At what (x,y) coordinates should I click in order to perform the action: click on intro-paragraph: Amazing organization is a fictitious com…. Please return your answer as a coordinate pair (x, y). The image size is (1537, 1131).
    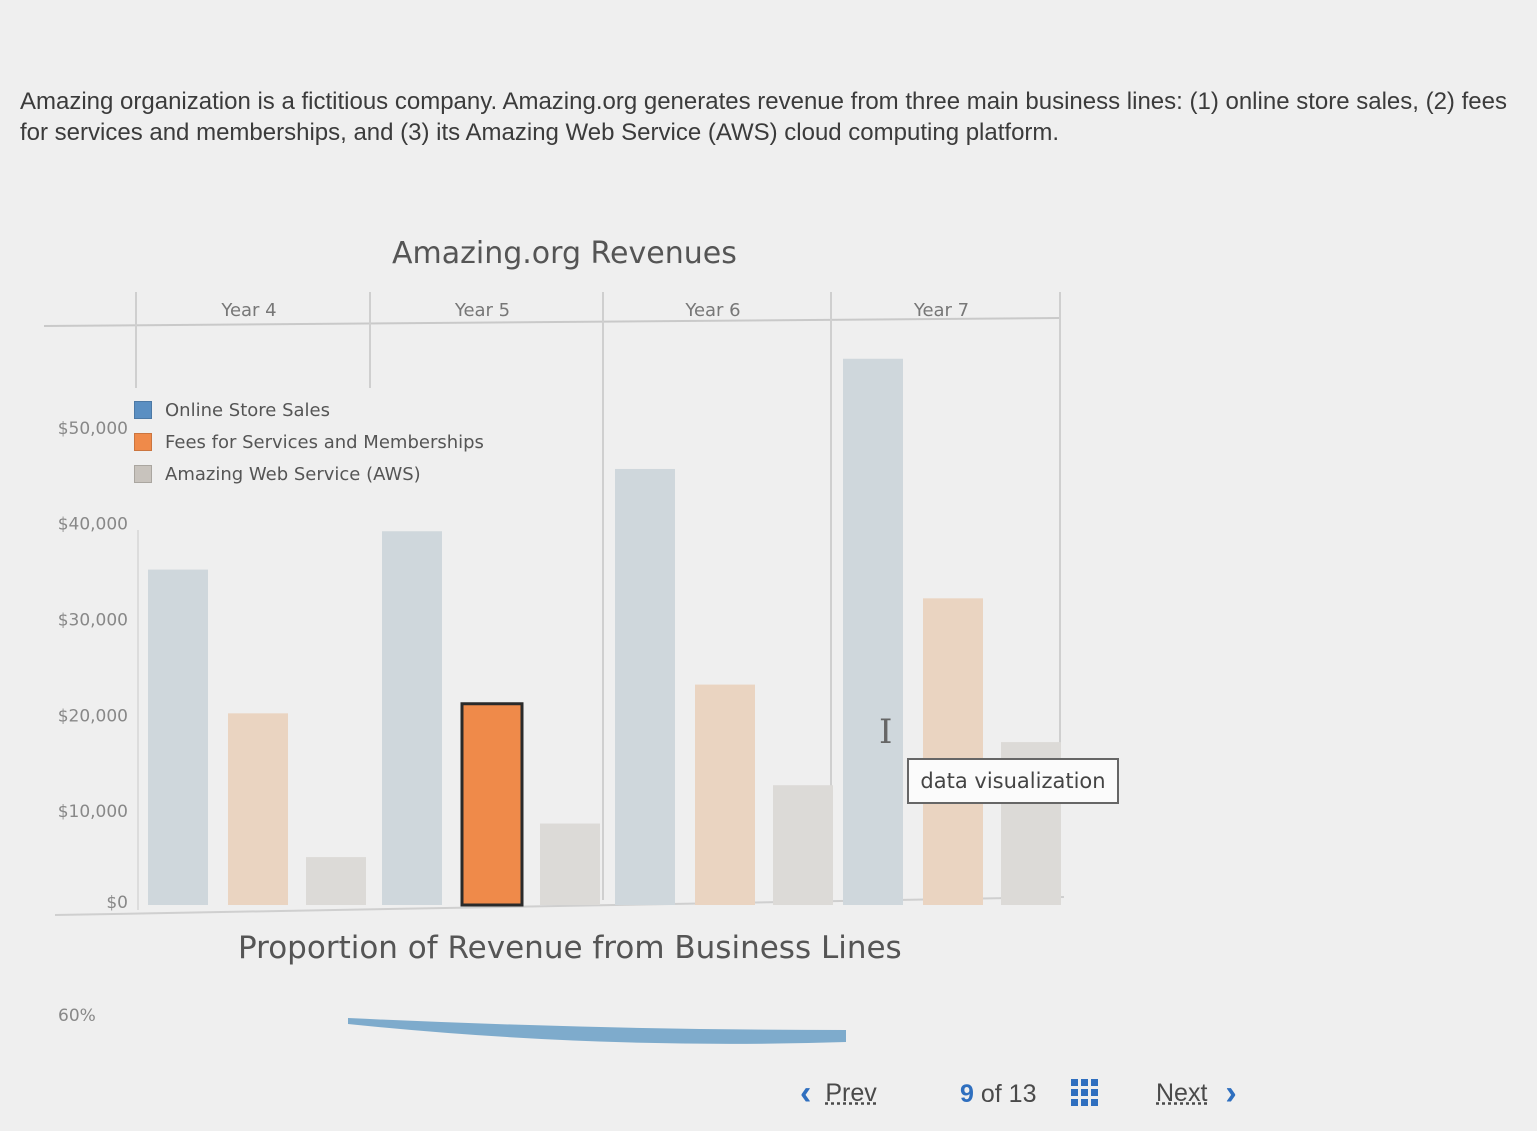
    Looking at the image, I should click on (763, 117).